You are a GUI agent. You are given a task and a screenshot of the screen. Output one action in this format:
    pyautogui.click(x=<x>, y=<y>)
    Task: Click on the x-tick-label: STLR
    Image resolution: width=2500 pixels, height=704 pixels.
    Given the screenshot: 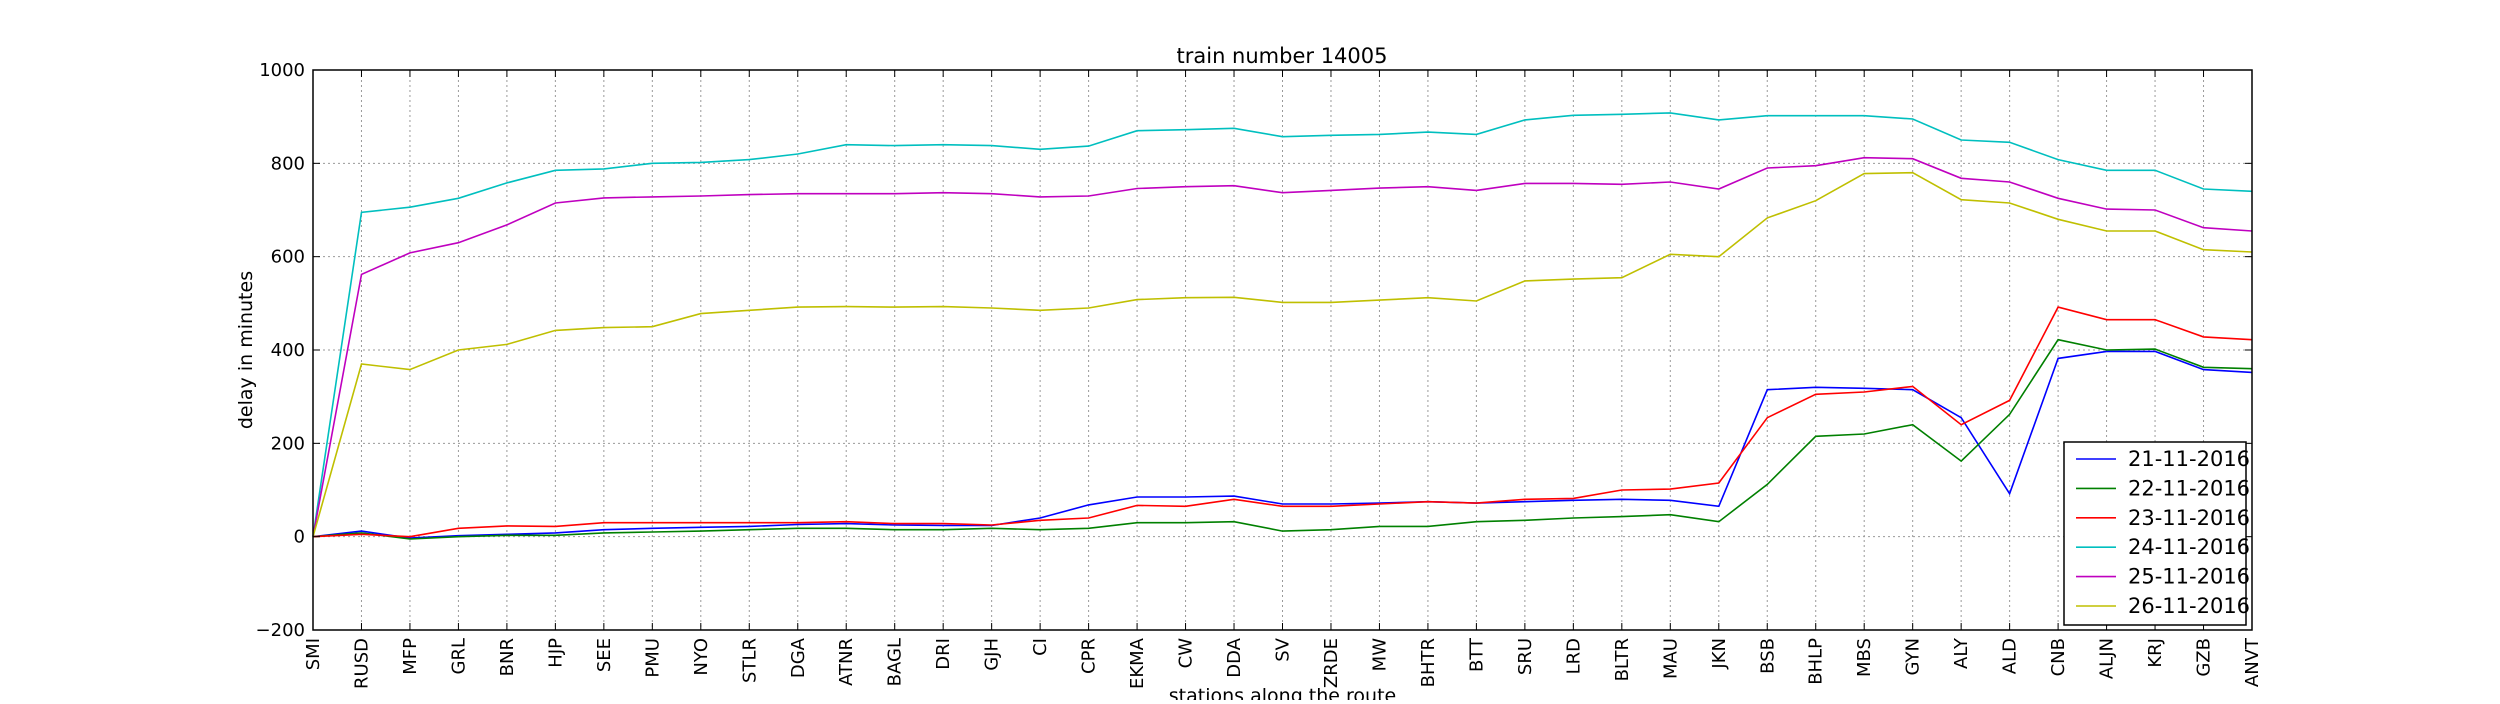 What is the action you would take?
    pyautogui.click(x=749, y=660)
    